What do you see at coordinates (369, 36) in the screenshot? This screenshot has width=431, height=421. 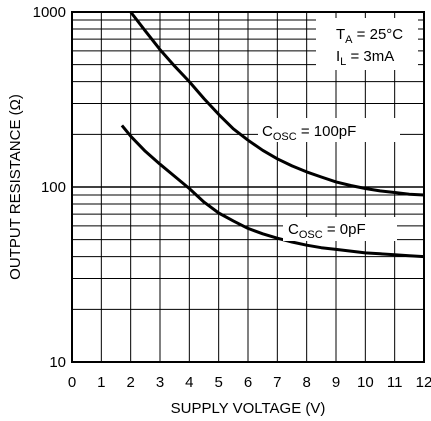 I see `condition-ta: TA = 25°C` at bounding box center [369, 36].